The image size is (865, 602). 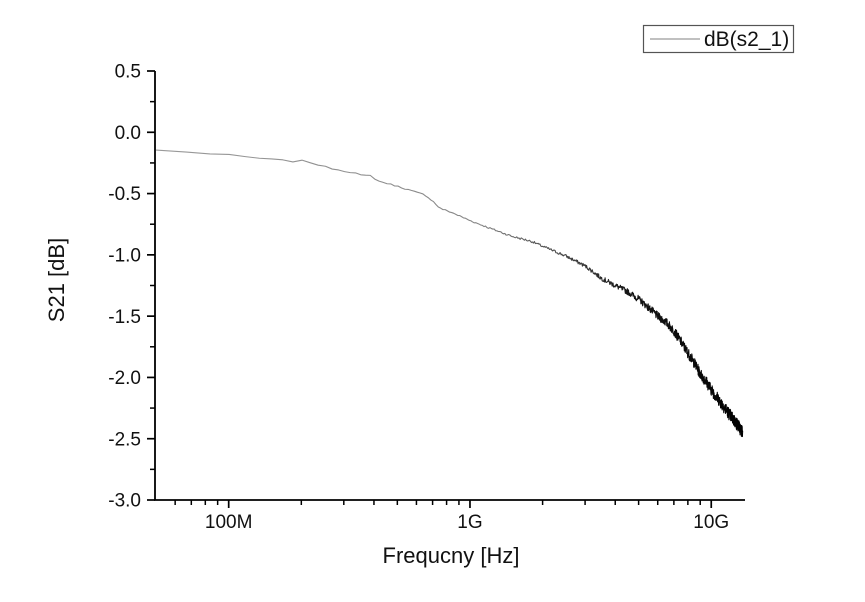 I want to click on y-axis-minor-ticks, so click(x=152, y=285).